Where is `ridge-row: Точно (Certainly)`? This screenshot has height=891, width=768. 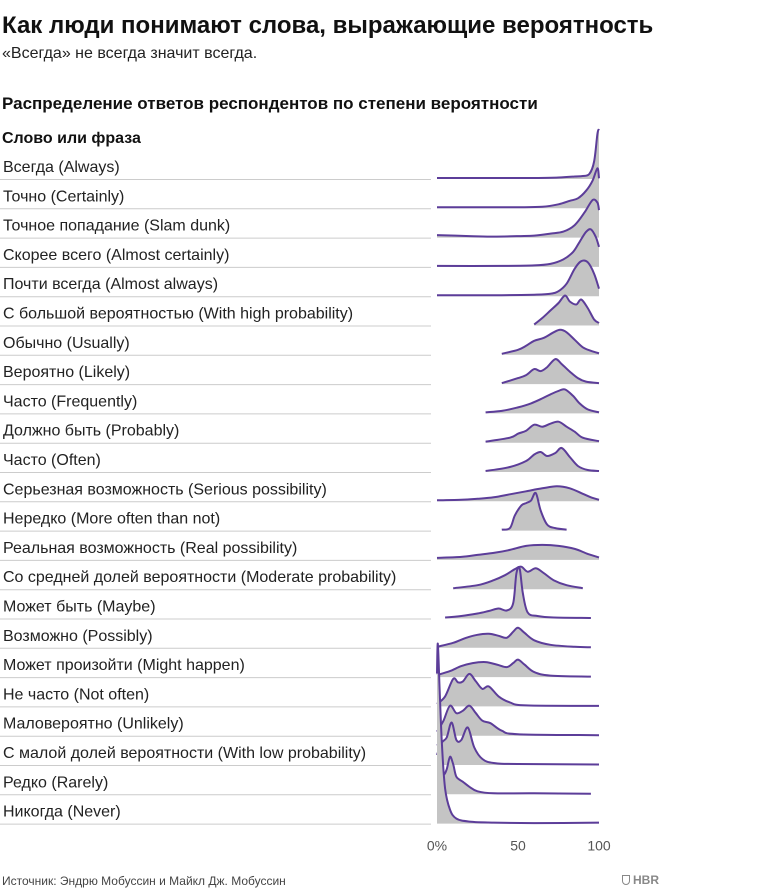 ridge-row: Точно (Certainly) is located at coordinates (300, 188).